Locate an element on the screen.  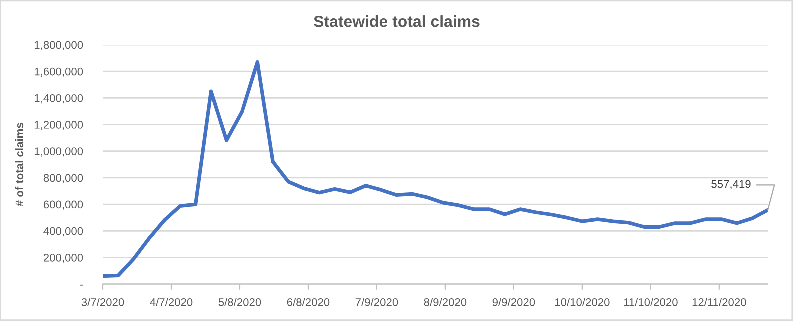
y-tick-label: 1,600,000 is located at coordinates (59, 73).